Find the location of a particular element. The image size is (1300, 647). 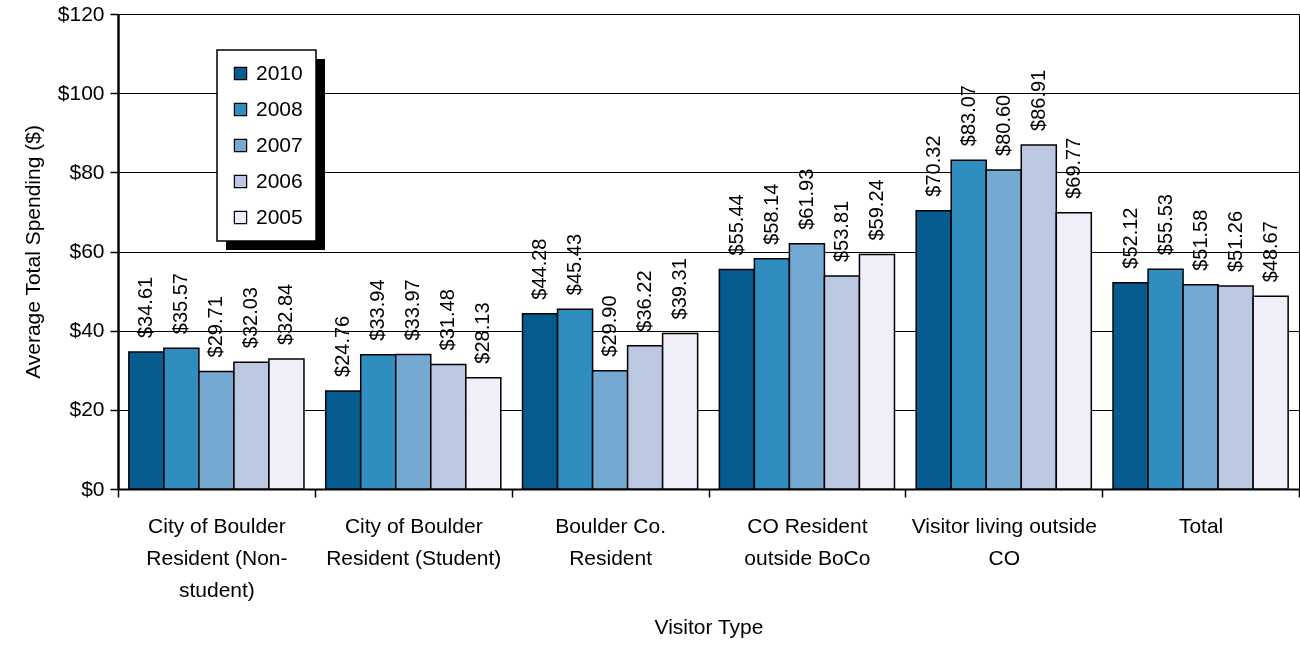

y-axis-title: Average Total Spending ($) is located at coordinates (32, 252).